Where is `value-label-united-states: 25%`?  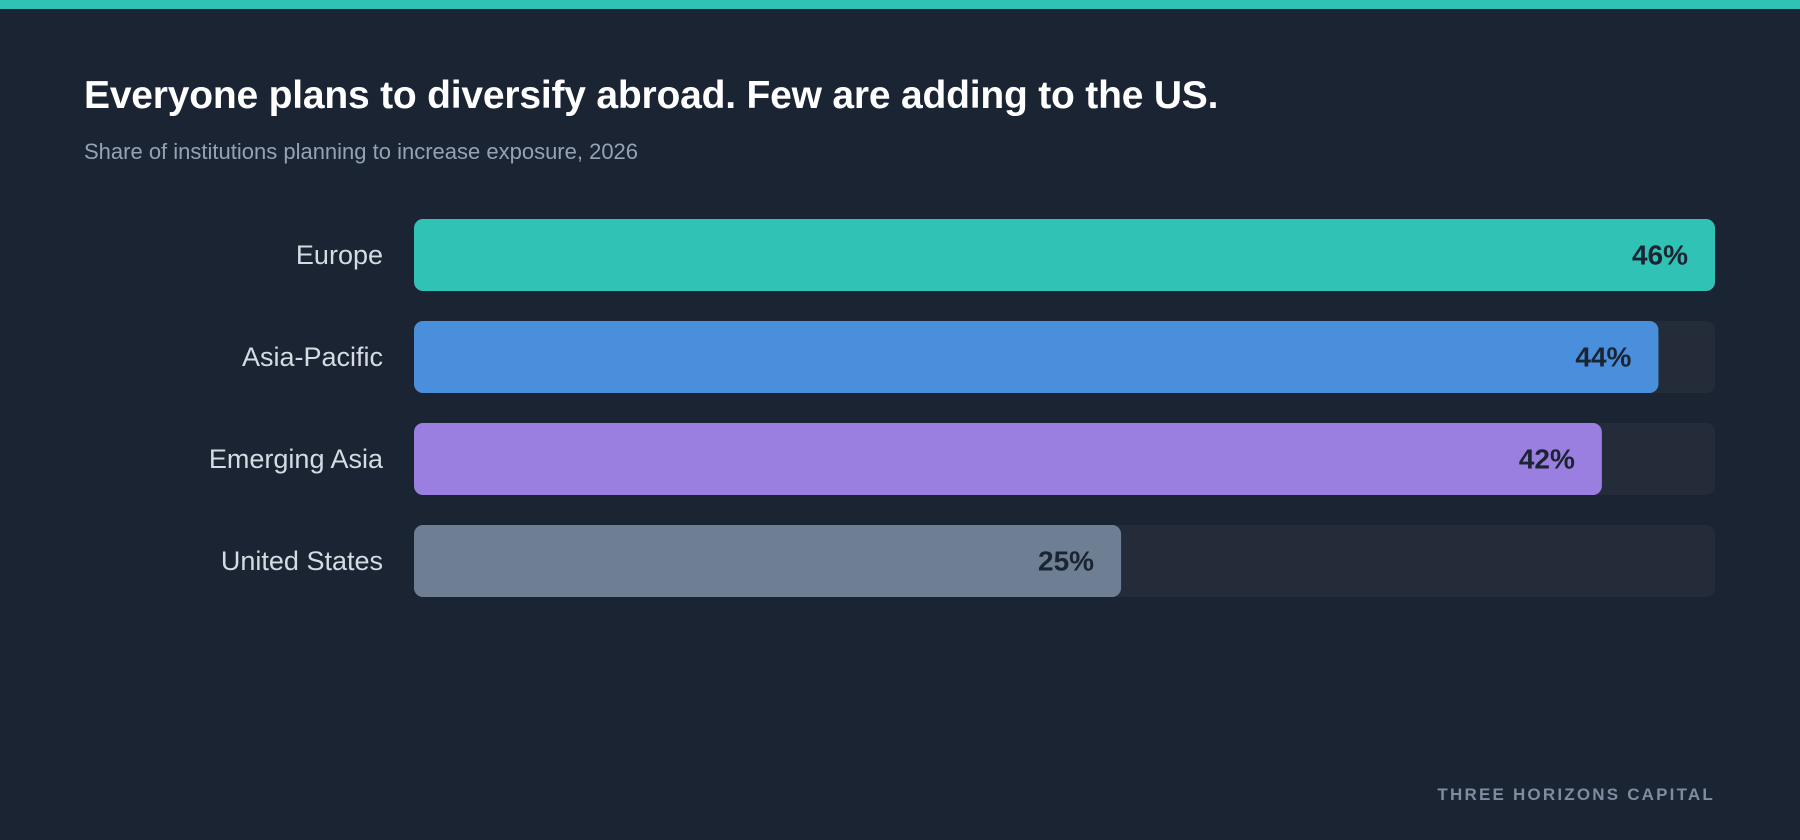
value-label-united-states: 25% is located at coordinates (1066, 561).